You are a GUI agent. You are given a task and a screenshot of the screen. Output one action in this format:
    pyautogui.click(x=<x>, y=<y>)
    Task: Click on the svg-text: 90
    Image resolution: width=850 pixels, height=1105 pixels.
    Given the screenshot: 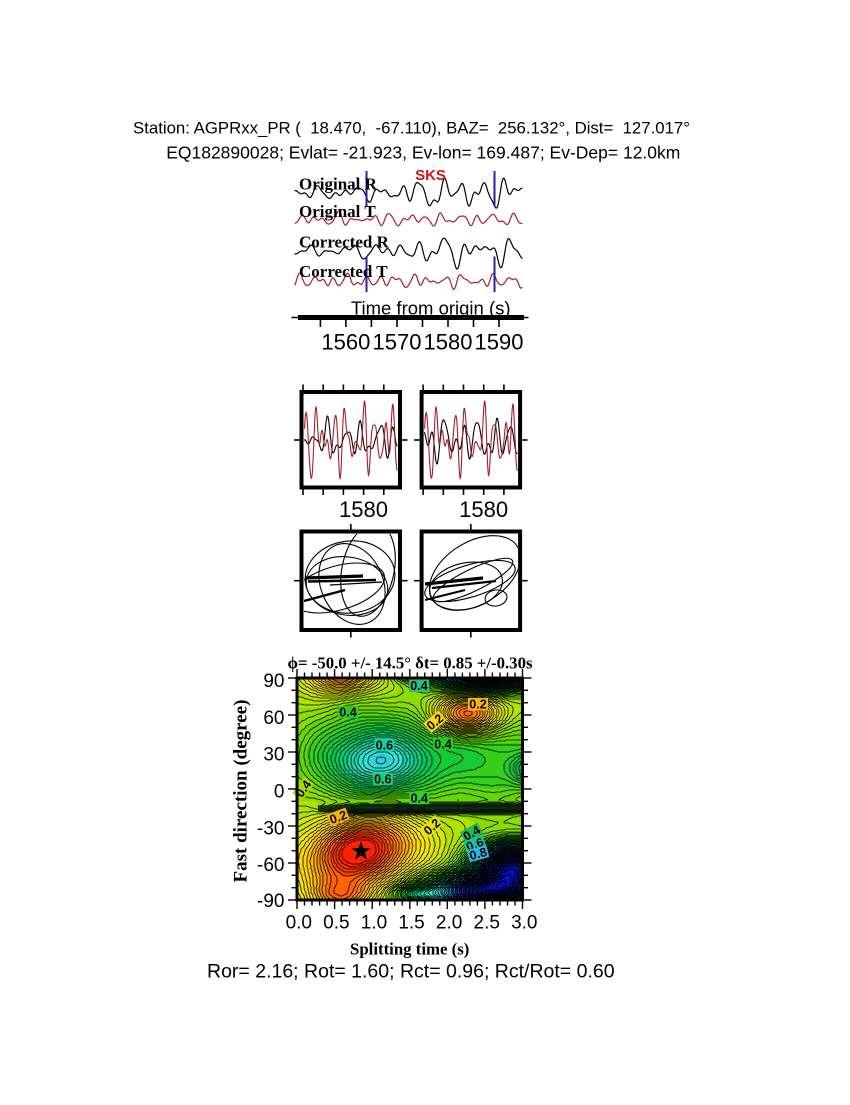 What is the action you would take?
    pyautogui.click(x=273, y=681)
    